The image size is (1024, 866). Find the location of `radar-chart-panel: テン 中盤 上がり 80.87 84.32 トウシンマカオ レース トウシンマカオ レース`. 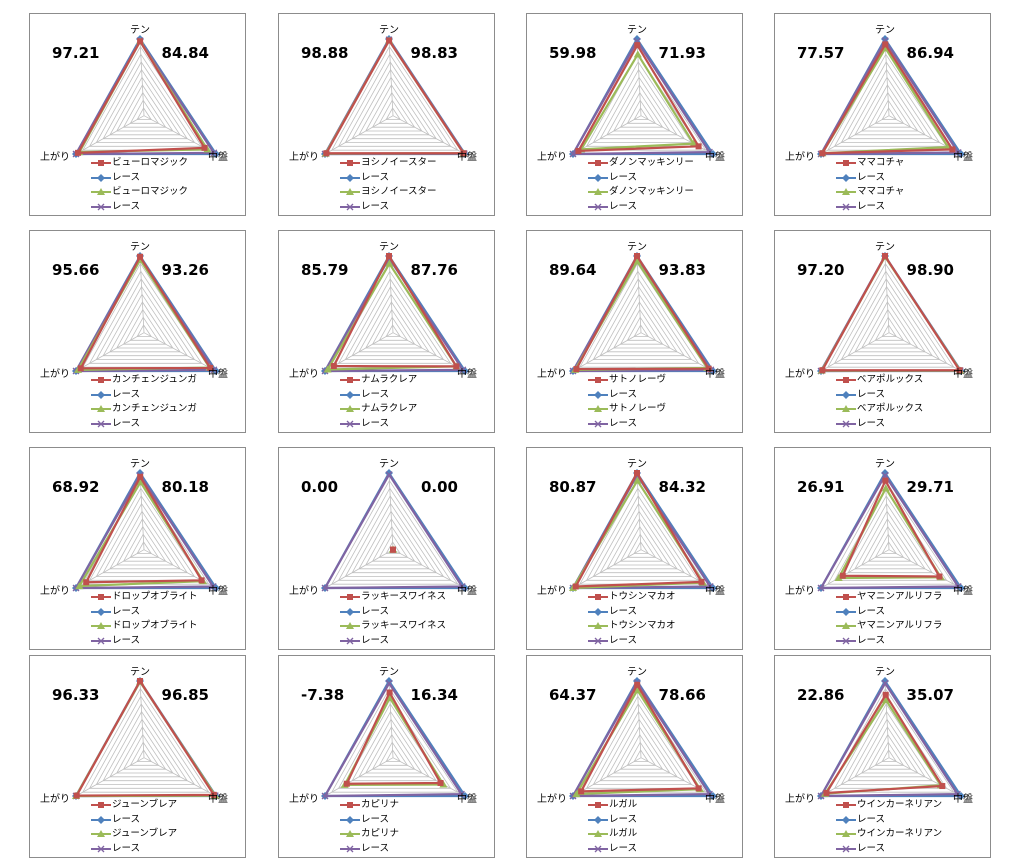

radar-chart-panel: テン 中盤 上がり 80.87 84.32 トウシンマカオ レース トウシンマカオ レース is located at coordinates (634, 548).